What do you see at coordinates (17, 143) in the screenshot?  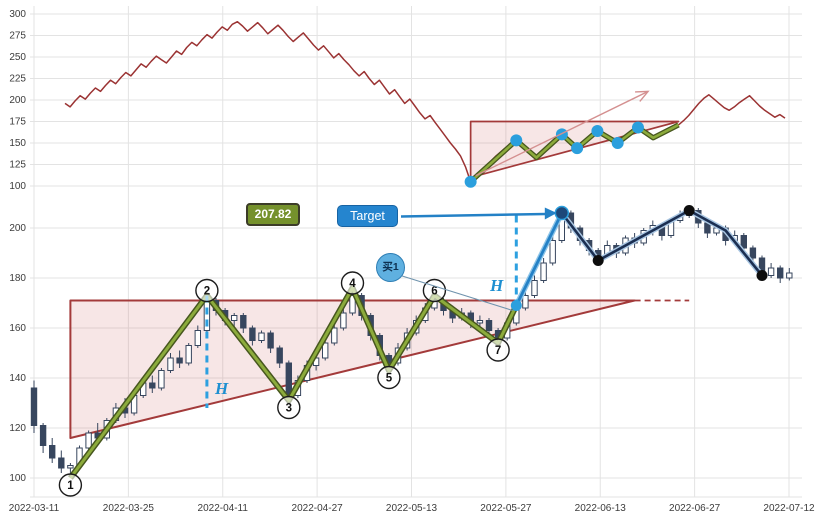 I see `y-axis-label: 150` at bounding box center [17, 143].